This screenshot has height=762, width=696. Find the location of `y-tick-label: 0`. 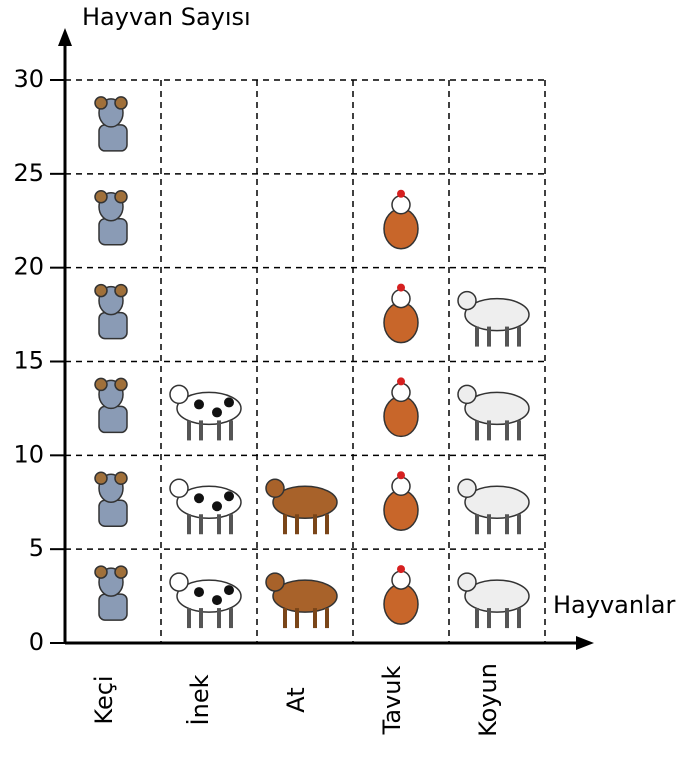

y-tick-label: 0 is located at coordinates (36, 642).